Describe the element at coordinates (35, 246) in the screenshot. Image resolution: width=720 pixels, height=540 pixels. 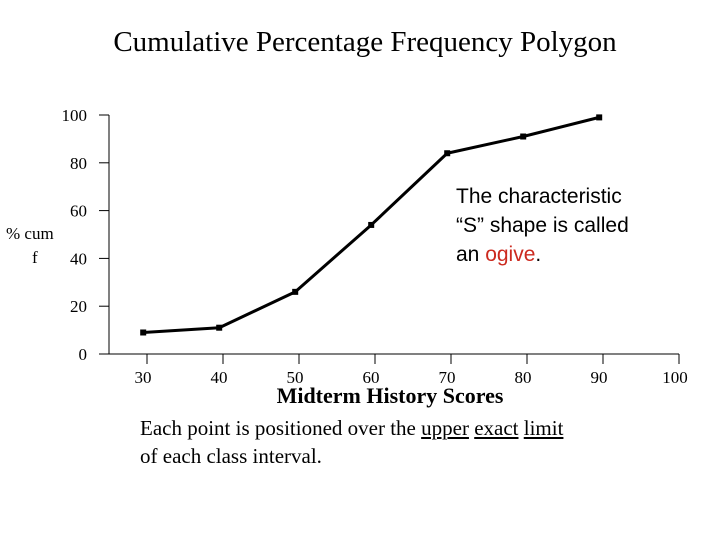
I see `y-axis-label: % cum f` at that location.